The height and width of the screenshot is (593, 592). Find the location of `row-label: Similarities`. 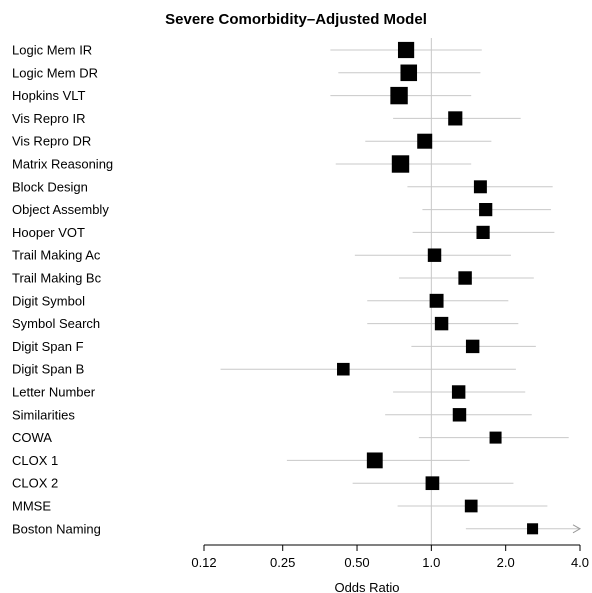

row-label: Similarities is located at coordinates (43, 414).